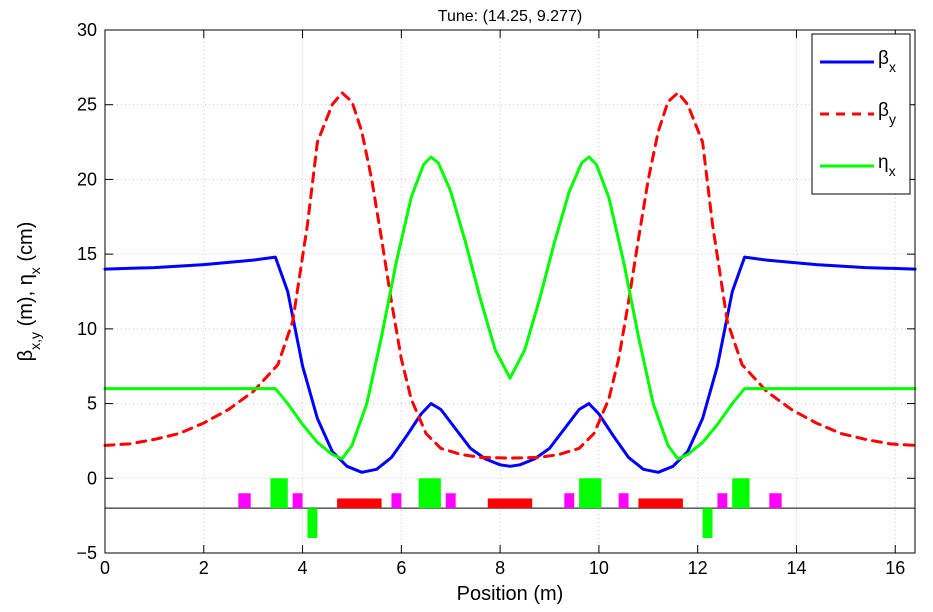 Image resolution: width=933 pixels, height=612 pixels. Describe the element at coordinates (510, 594) in the screenshot. I see `x-axis-label: Position (m)` at that location.